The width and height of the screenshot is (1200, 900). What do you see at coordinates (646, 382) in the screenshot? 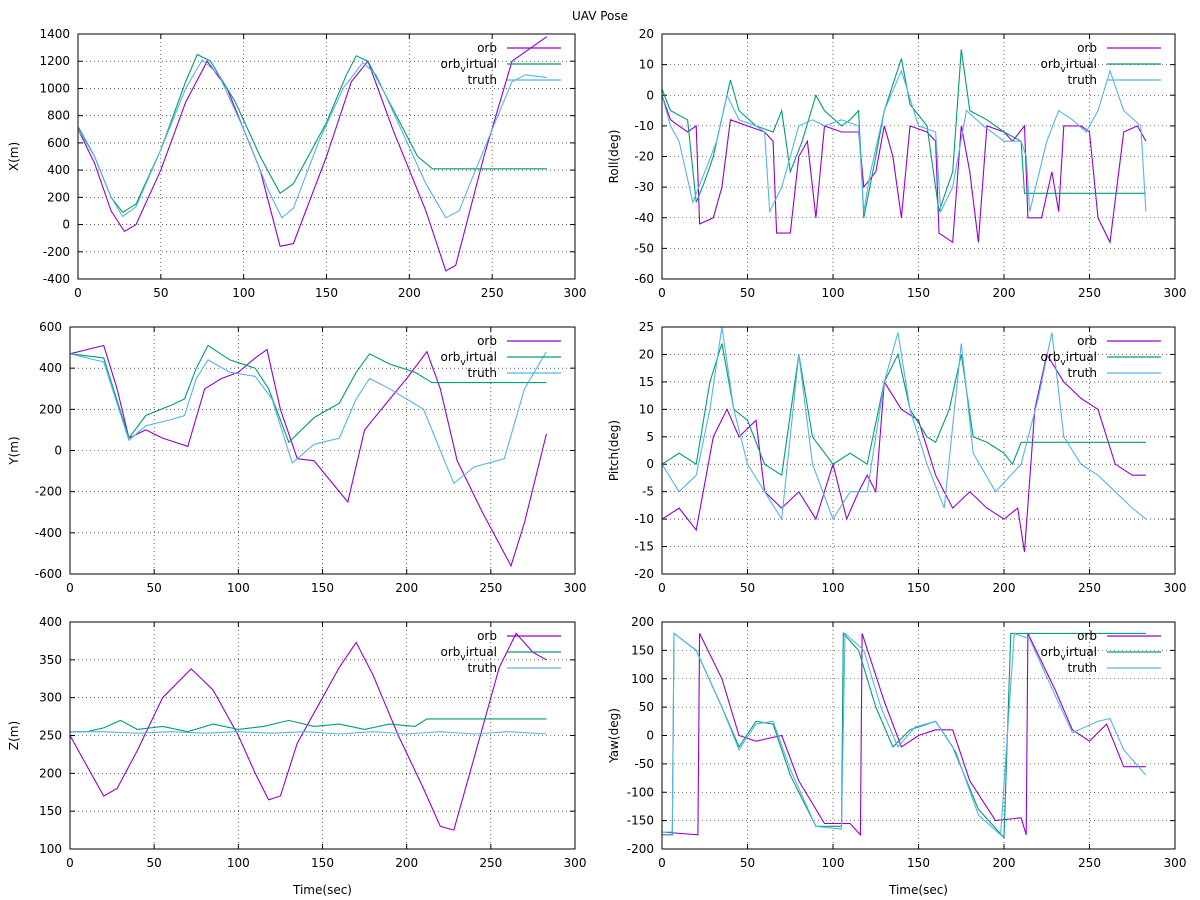
I see `y-tick-label: 15` at bounding box center [646, 382].